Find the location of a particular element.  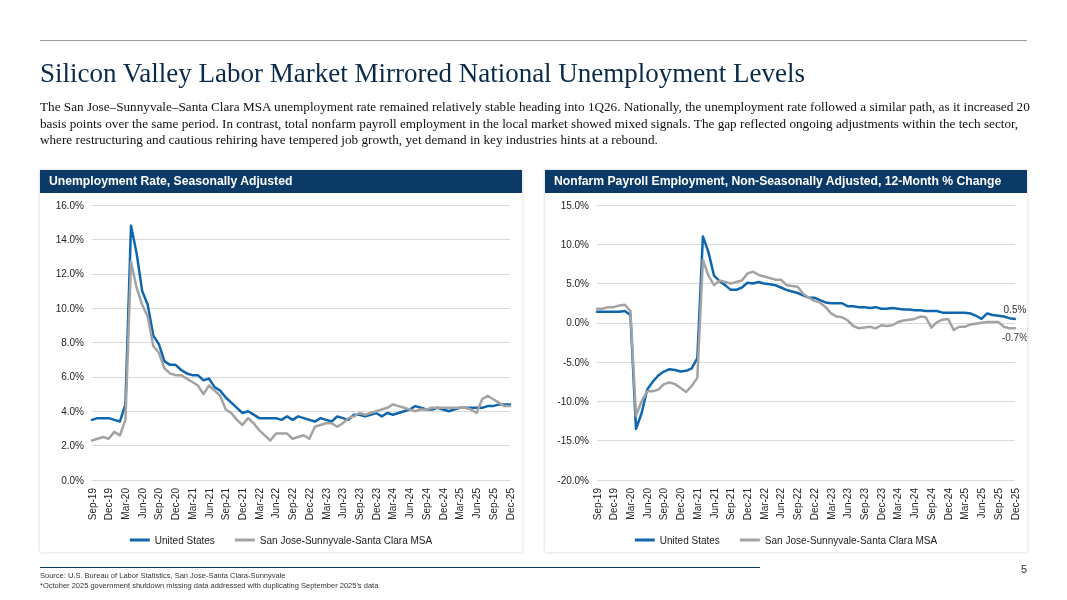

y-tick-label: -5.0% is located at coordinates (576, 362).